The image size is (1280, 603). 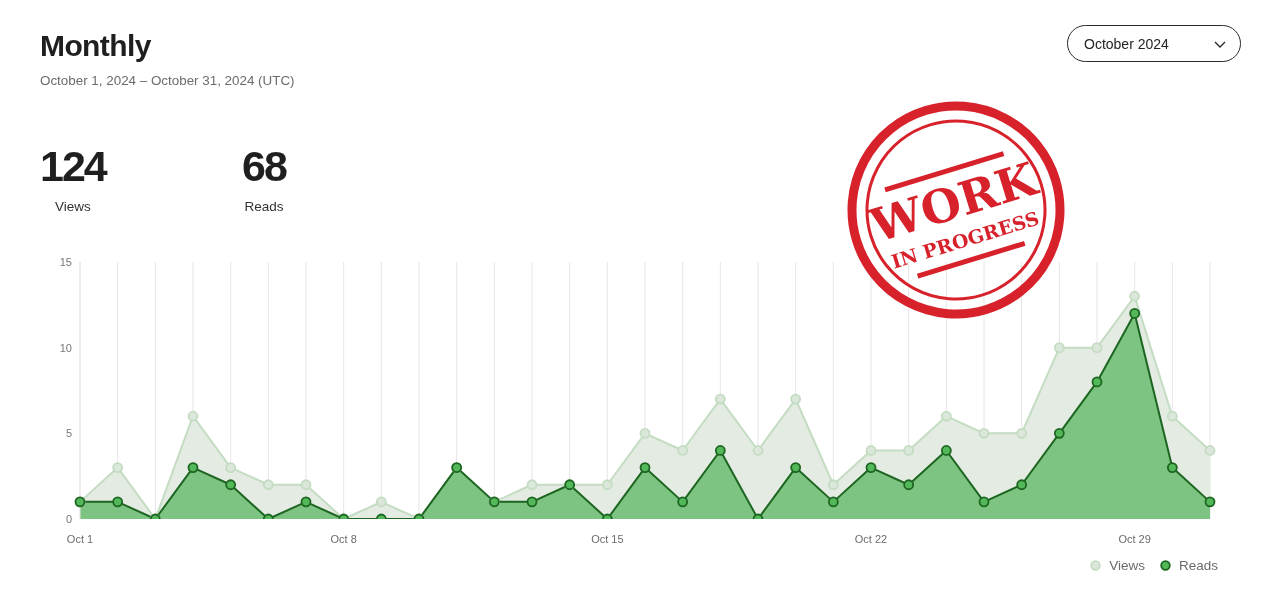 What do you see at coordinates (264, 207) in the screenshot?
I see `text: Reads` at bounding box center [264, 207].